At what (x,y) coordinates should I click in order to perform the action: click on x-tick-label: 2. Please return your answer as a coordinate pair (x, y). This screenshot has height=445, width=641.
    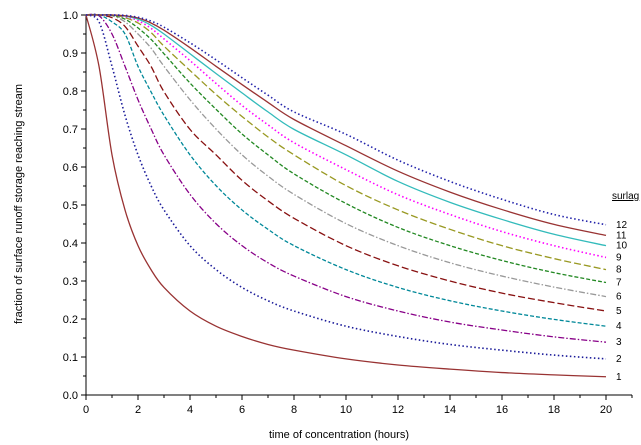
    Looking at the image, I should click on (138, 410).